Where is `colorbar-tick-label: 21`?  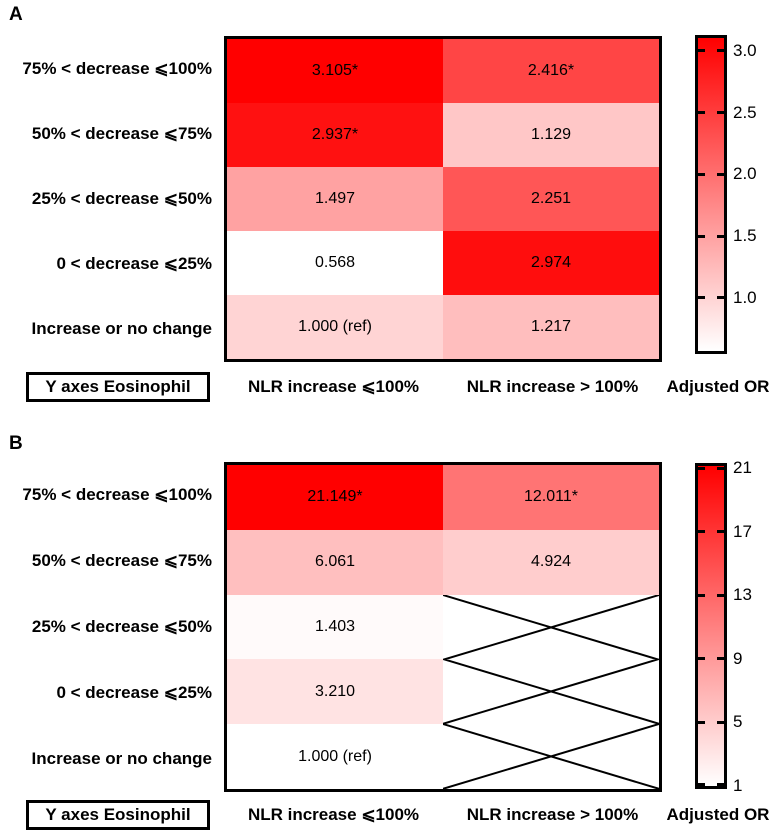 colorbar-tick-label: 21 is located at coordinates (742, 468).